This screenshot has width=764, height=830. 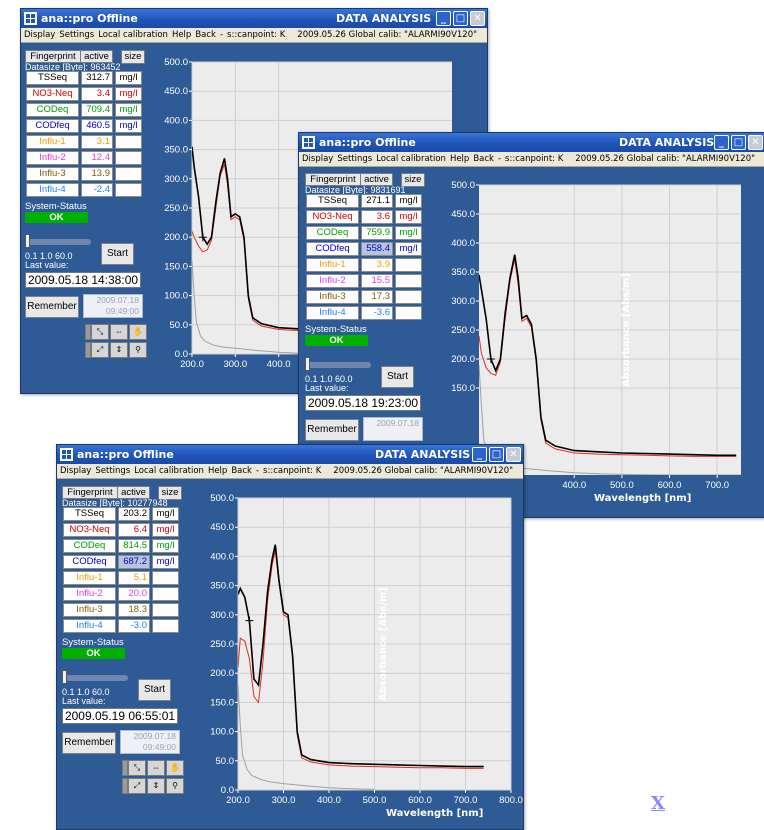 I want to click on measurement-value: -3.0, so click(x=134, y=626).